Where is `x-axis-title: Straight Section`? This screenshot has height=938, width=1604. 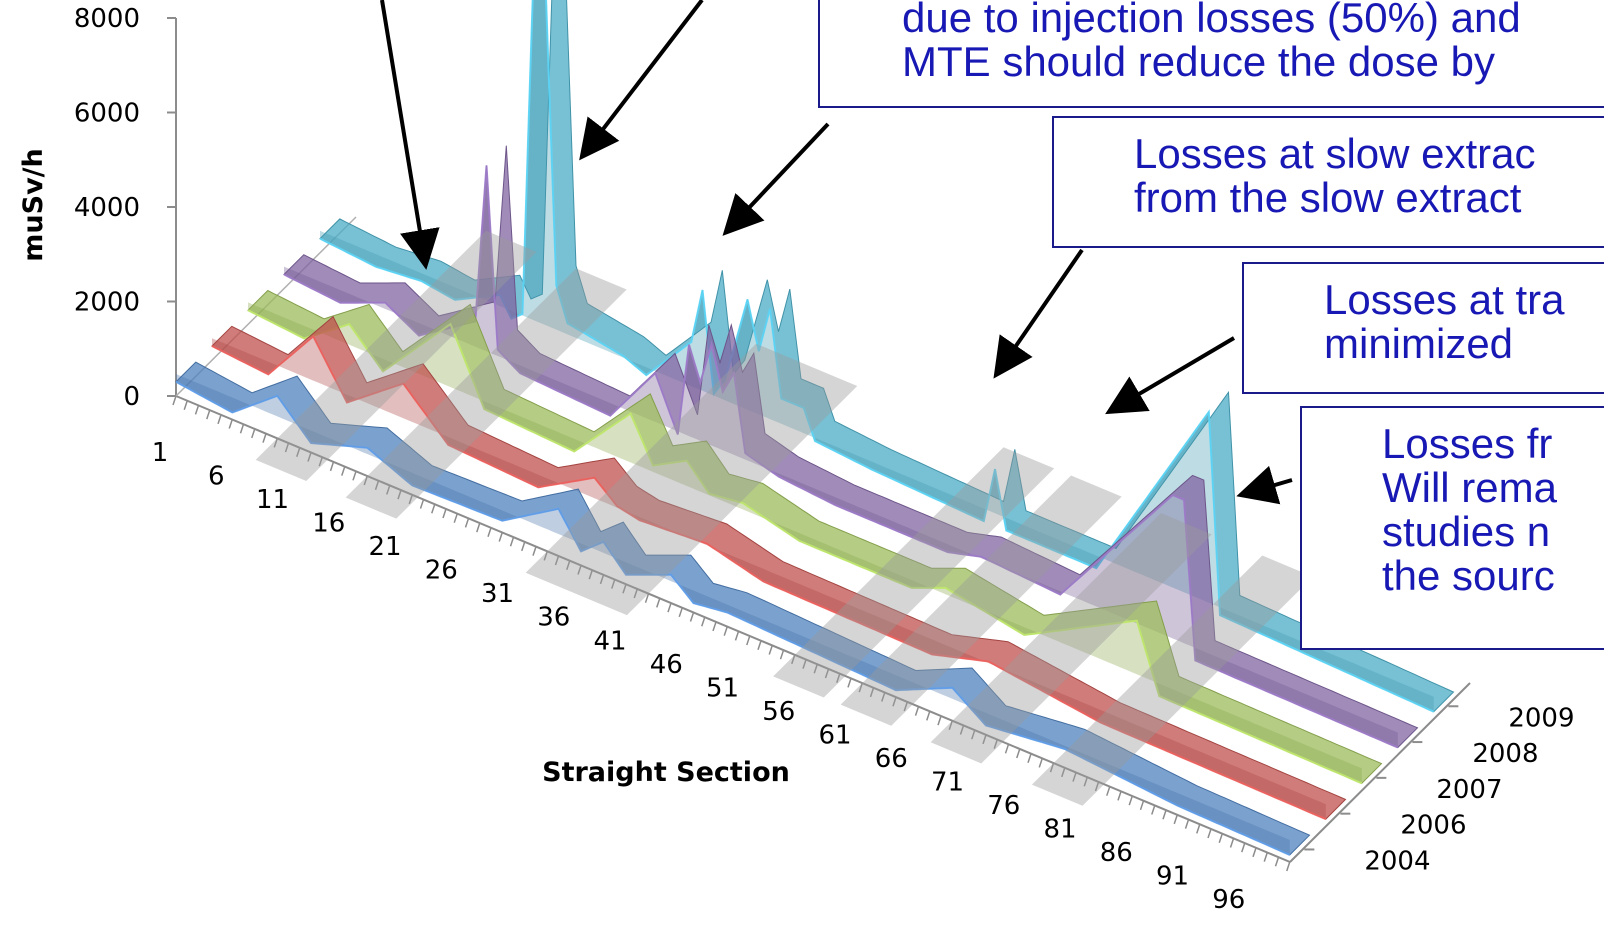
x-axis-title: Straight Section is located at coordinates (666, 772).